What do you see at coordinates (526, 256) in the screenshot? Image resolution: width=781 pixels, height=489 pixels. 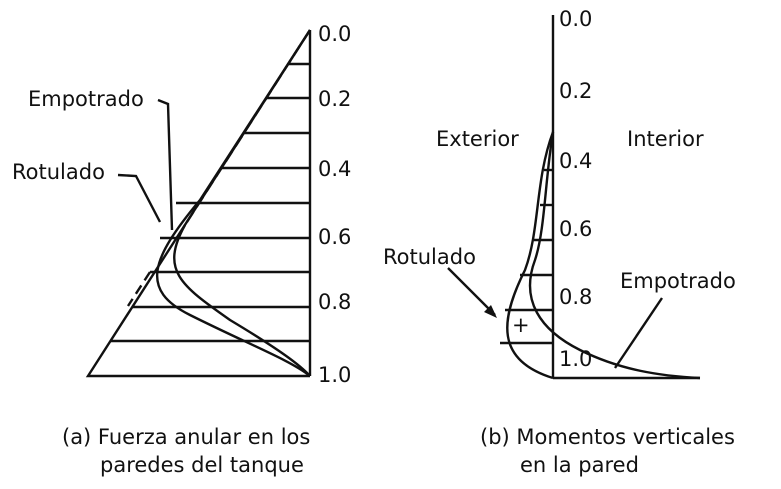 I see `hatch-lines` at bounding box center [526, 256].